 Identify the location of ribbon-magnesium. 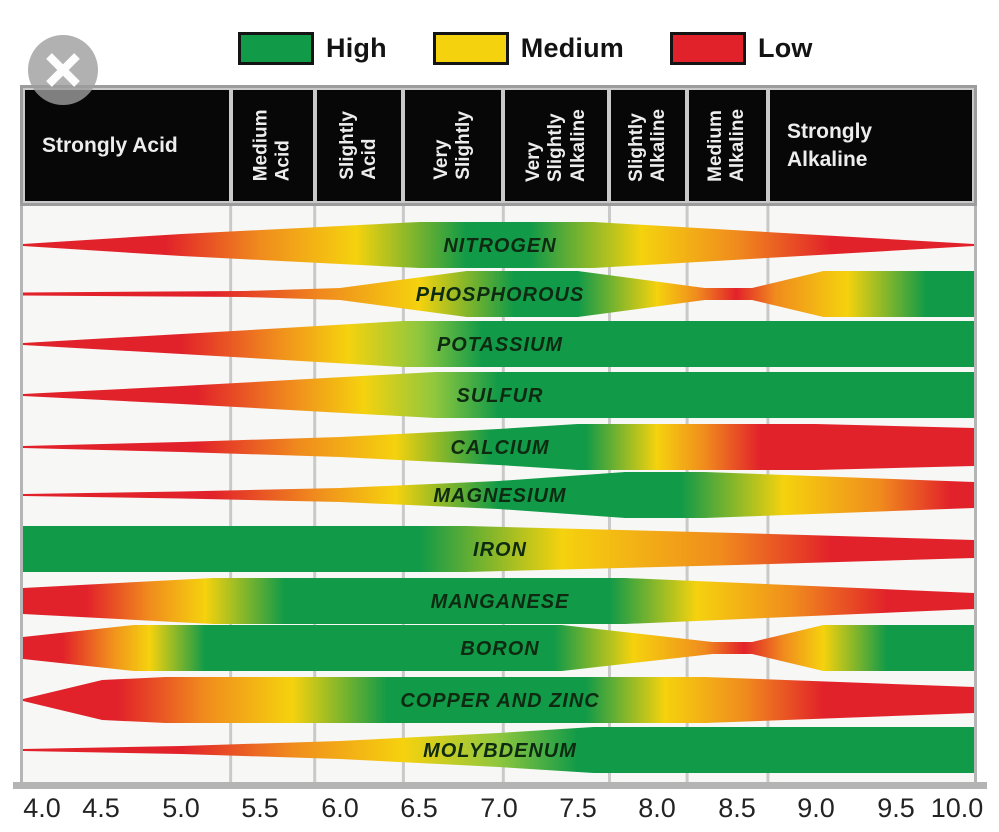
(498, 495).